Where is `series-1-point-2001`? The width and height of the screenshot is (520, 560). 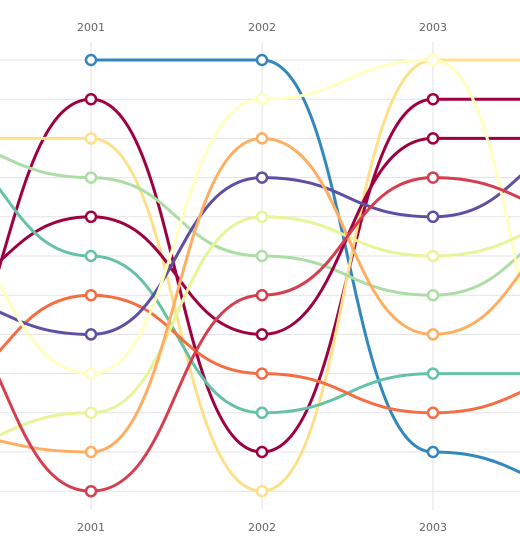 series-1-point-2001 is located at coordinates (91, 60).